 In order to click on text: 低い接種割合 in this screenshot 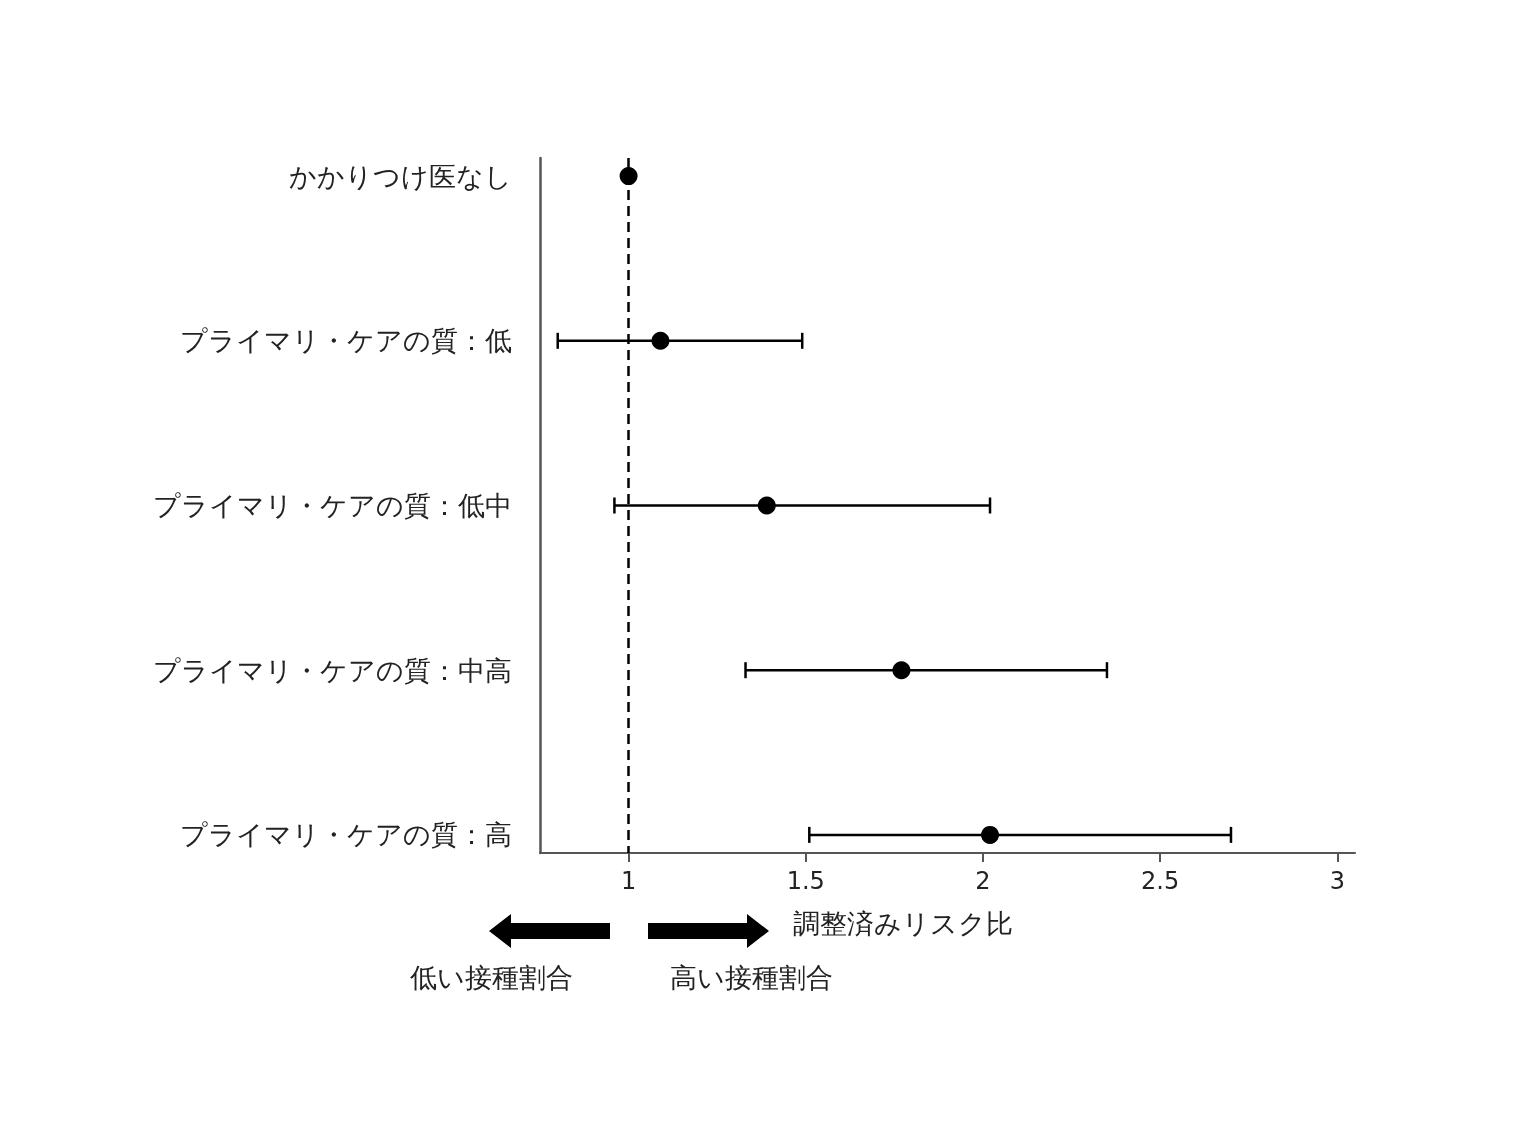, I will do `click(491, 977)`.